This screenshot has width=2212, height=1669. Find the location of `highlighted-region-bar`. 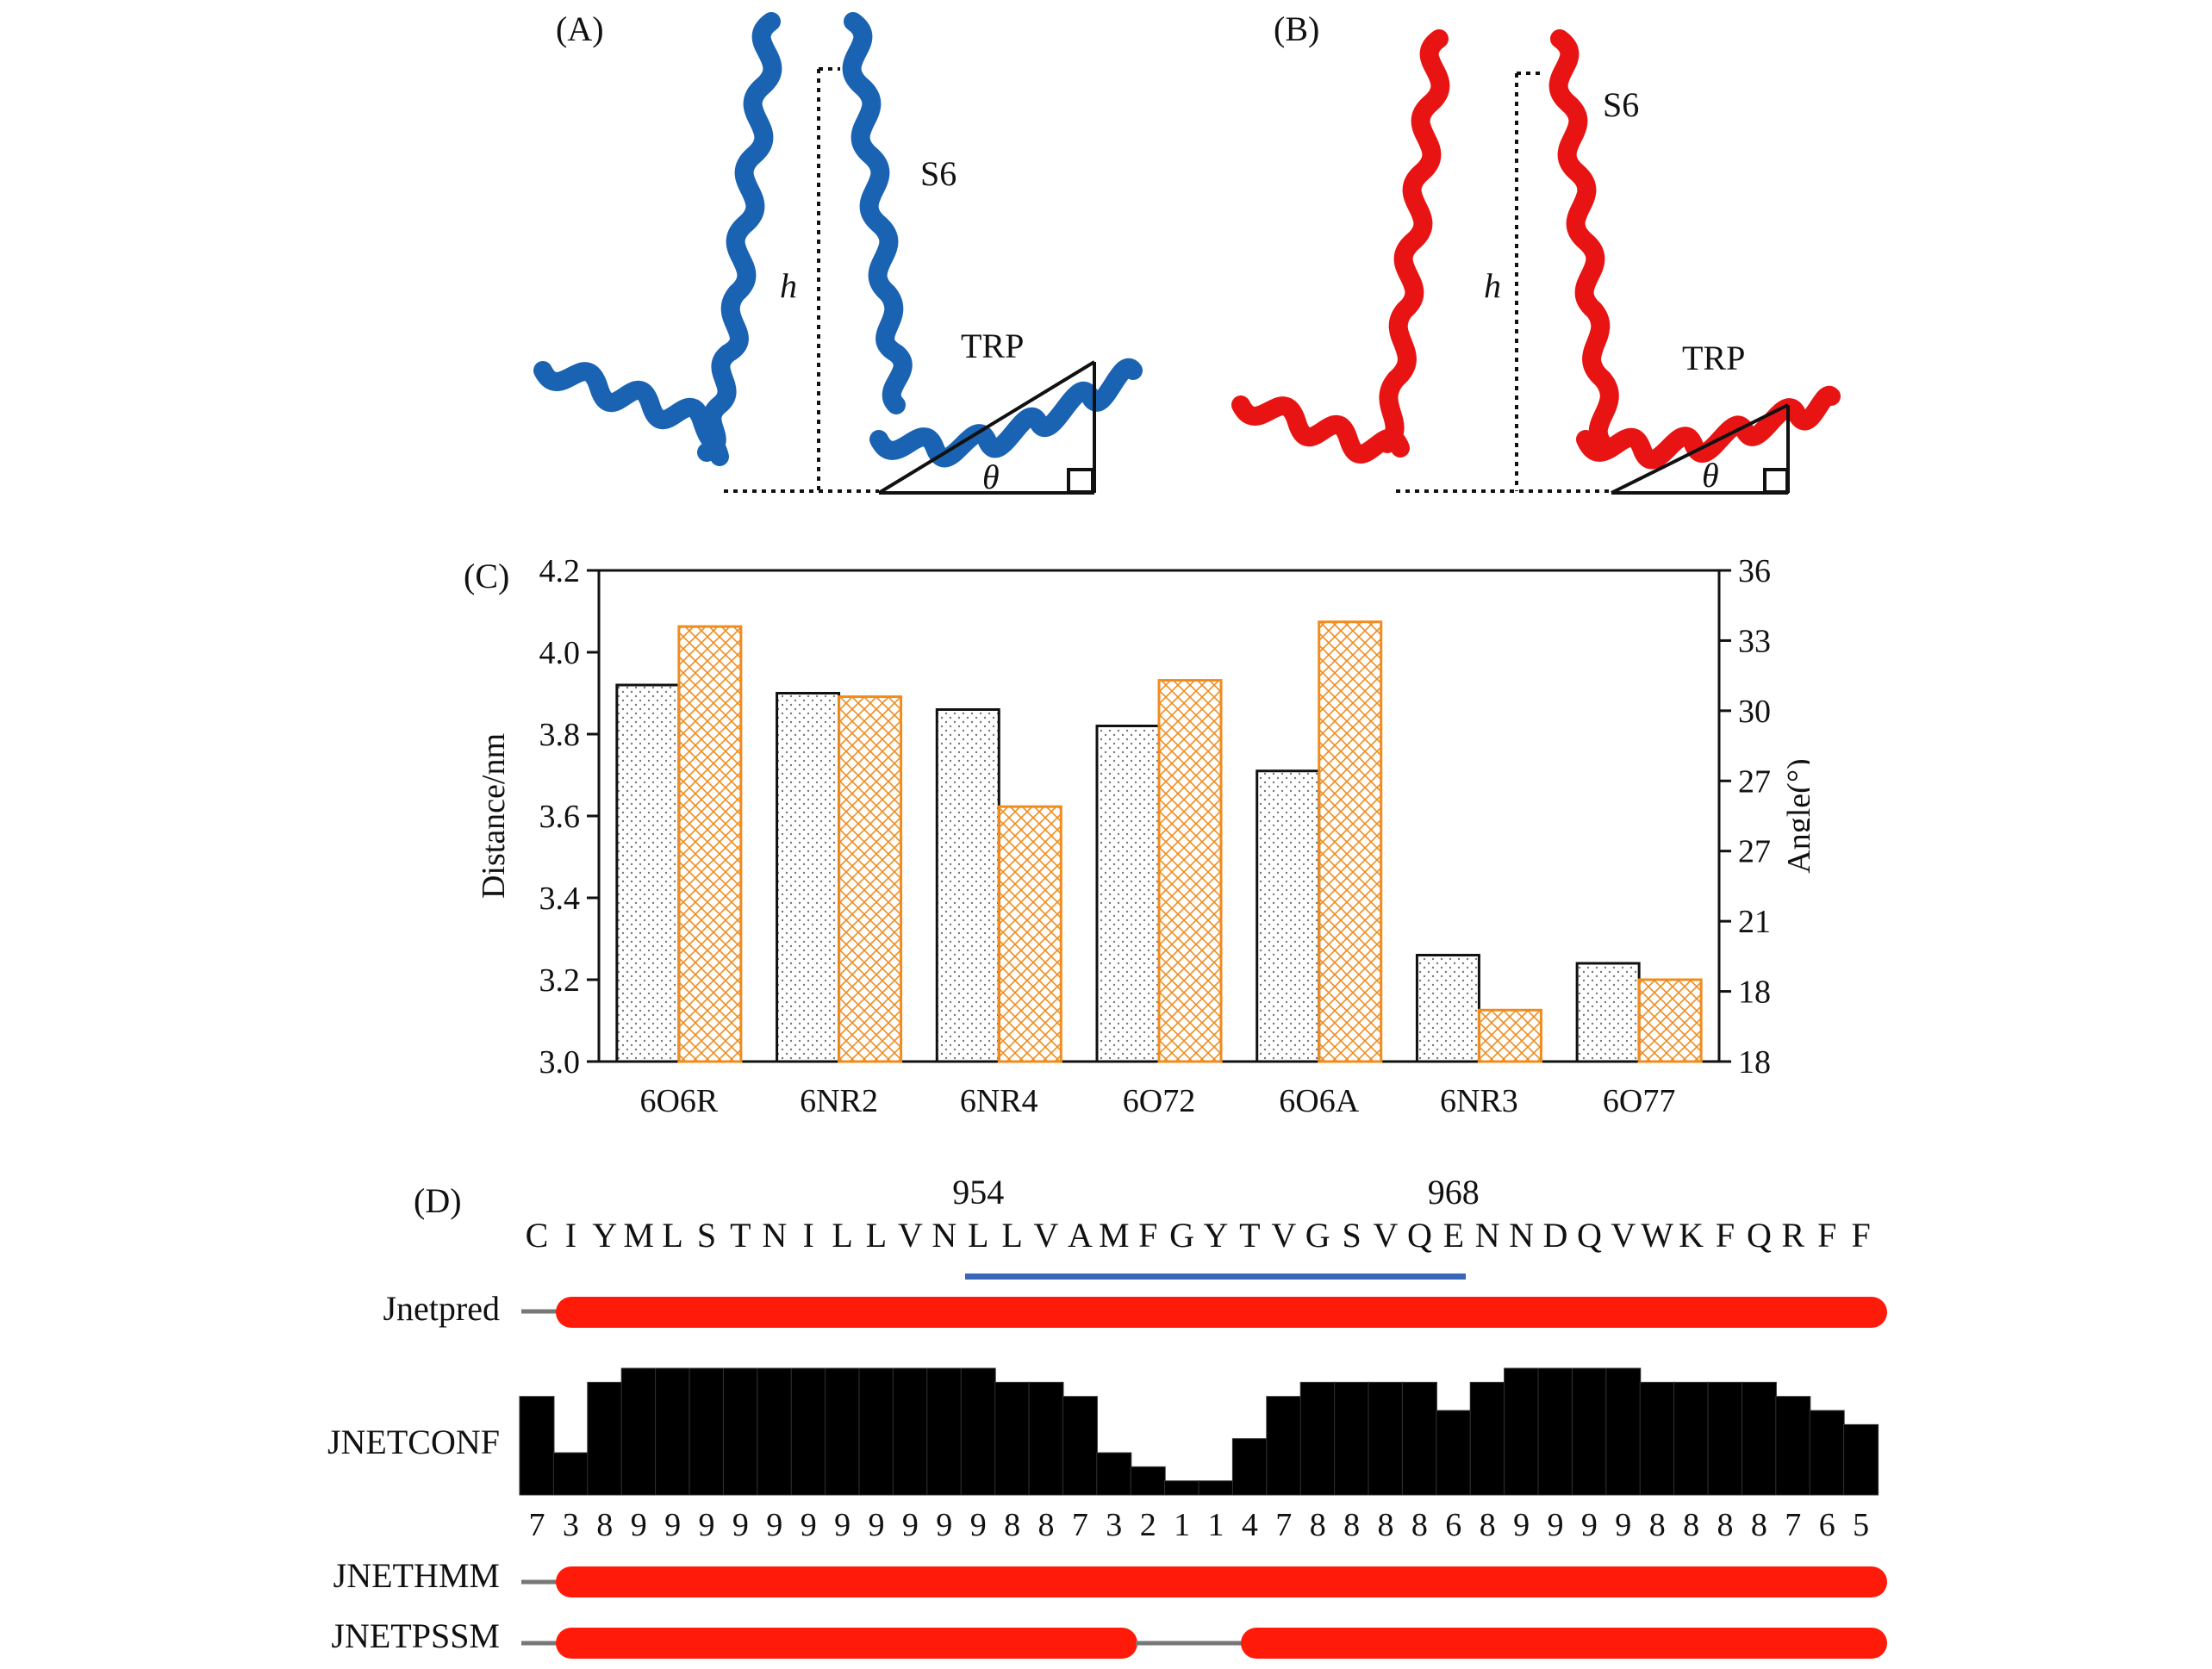

highlighted-region-bar is located at coordinates (1216, 1277).